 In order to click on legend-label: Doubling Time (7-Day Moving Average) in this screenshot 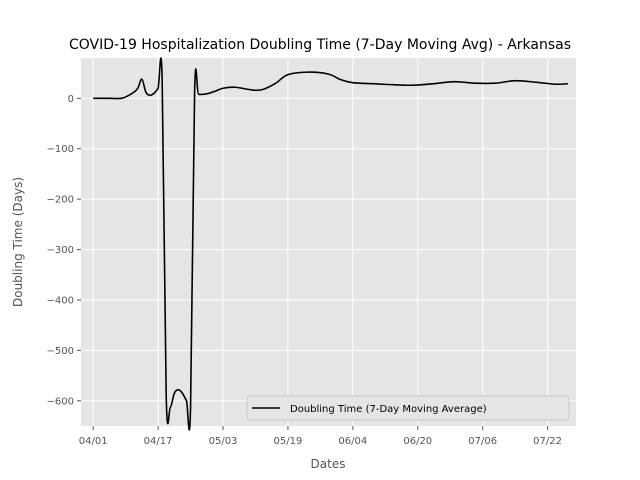, I will do `click(388, 409)`.